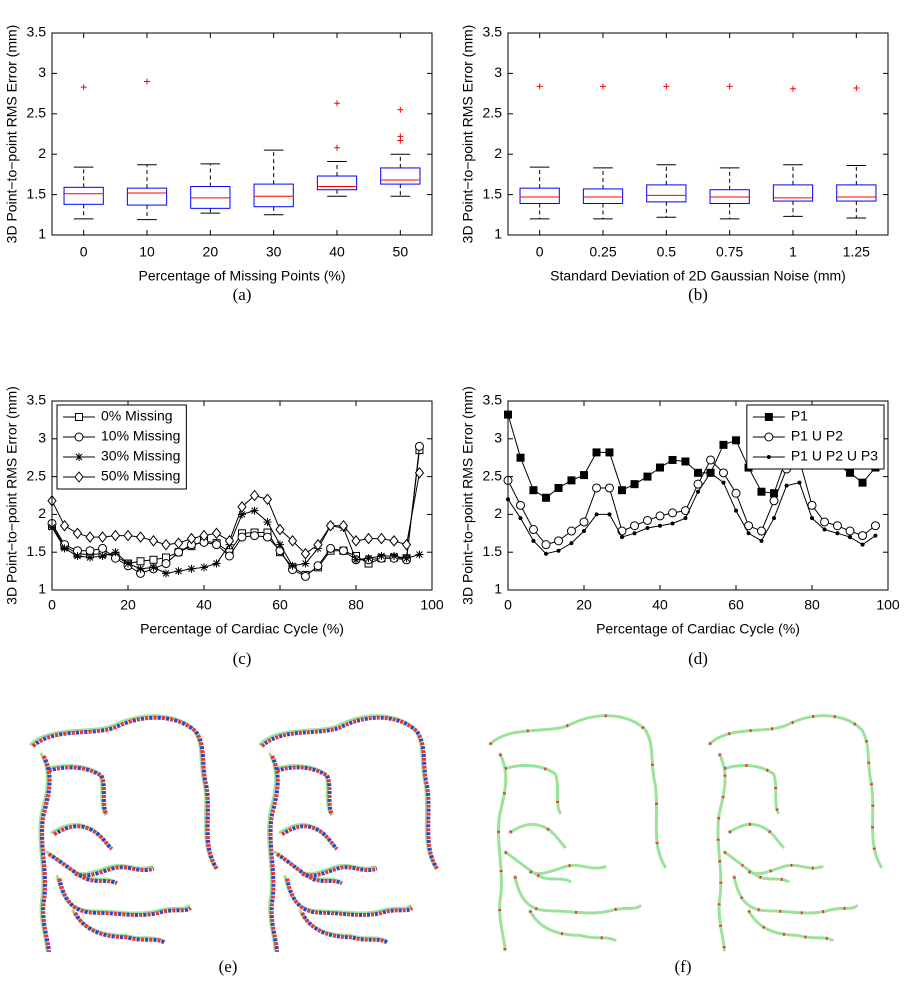 The image size is (907, 996). Describe the element at coordinates (493, 400) in the screenshot. I see `y-tick-label: 3.5` at that location.